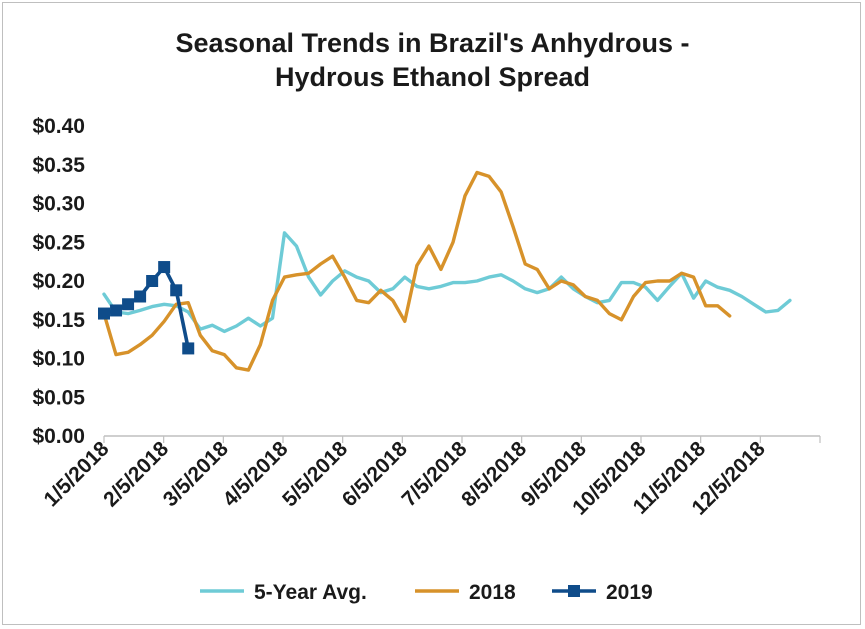  I want to click on x-tick-label: 8/5/2018, so click(494, 474).